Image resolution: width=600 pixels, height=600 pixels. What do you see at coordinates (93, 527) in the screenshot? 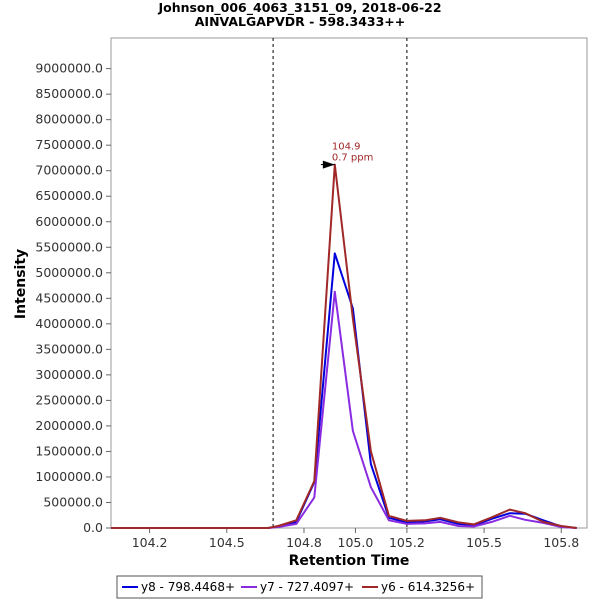
I see `y-tick-label: 0.0` at bounding box center [93, 527].